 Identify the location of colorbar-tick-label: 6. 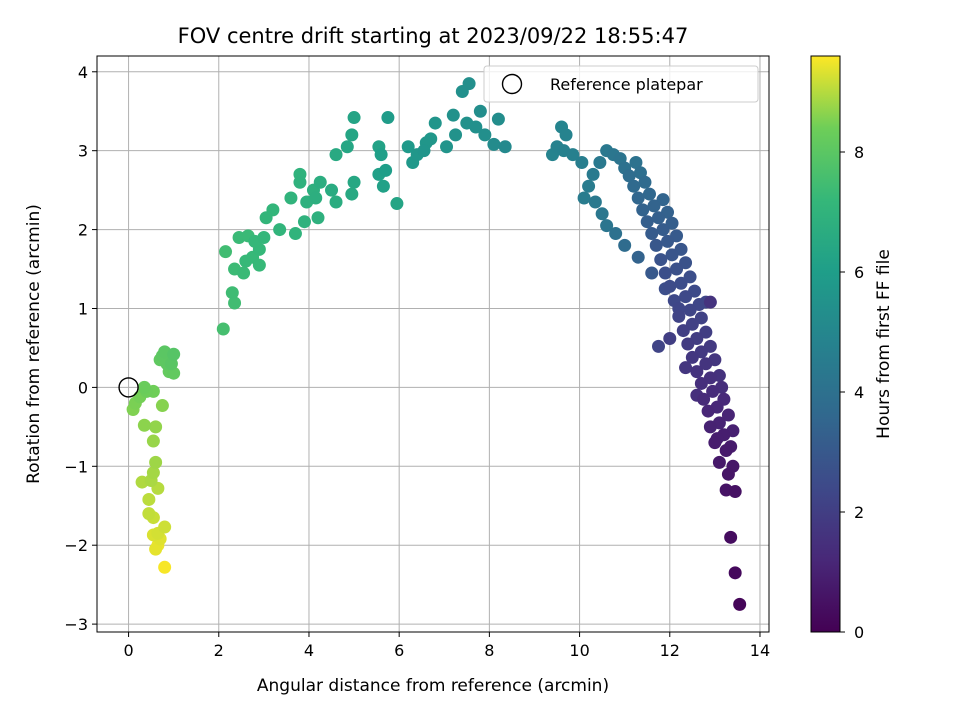
(859, 272).